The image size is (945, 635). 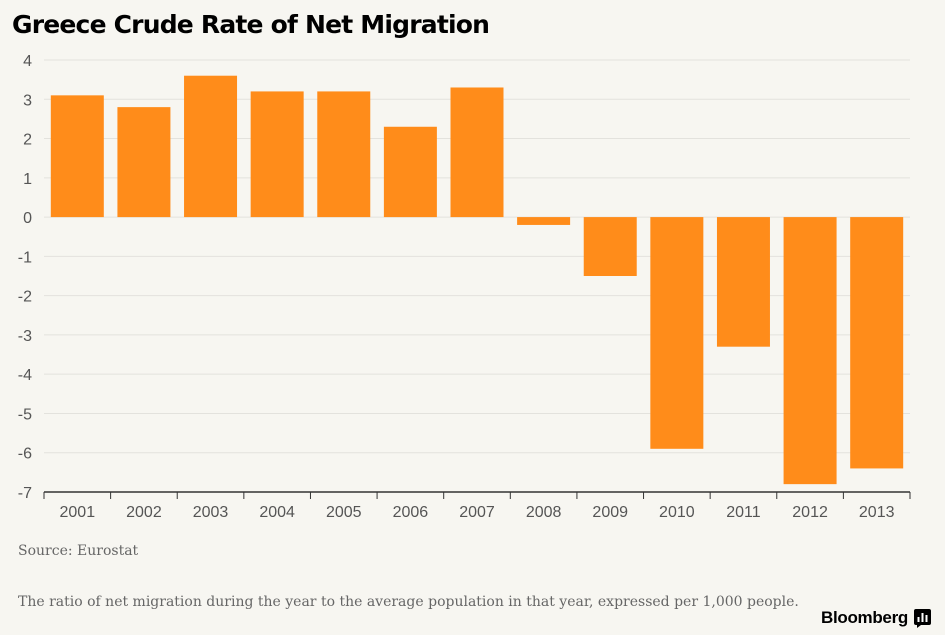 What do you see at coordinates (25, 277) in the screenshot?
I see `y-tick-labels: 4 3 2 1 0 -1 -2 -3 -4 -5 -6 -7` at bounding box center [25, 277].